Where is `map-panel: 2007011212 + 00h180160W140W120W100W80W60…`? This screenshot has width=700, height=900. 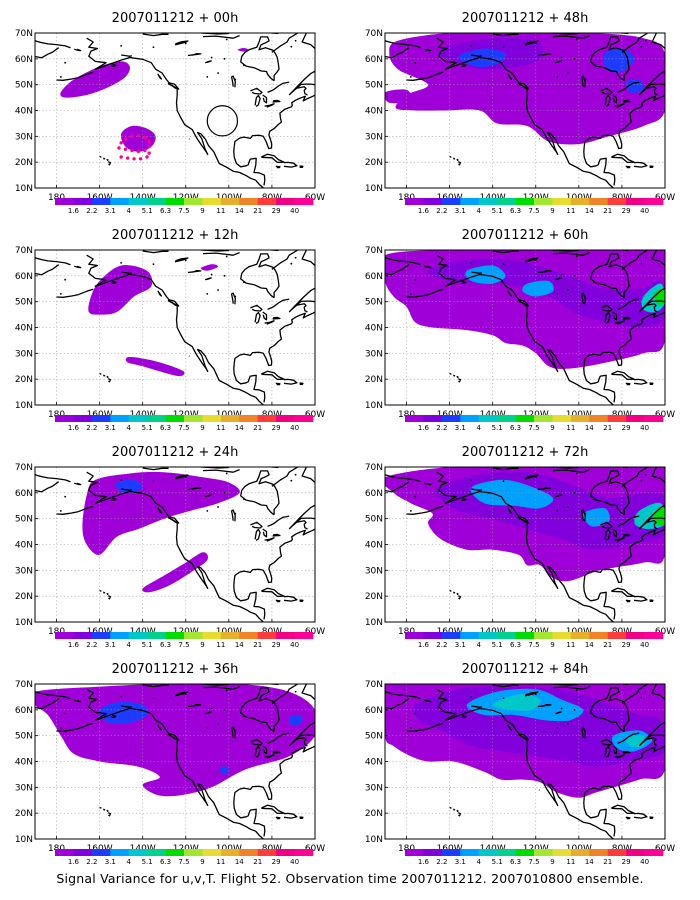
map-panel: 2007011212 + 00h180160W140W120W100W80W60… is located at coordinates (165, 112).